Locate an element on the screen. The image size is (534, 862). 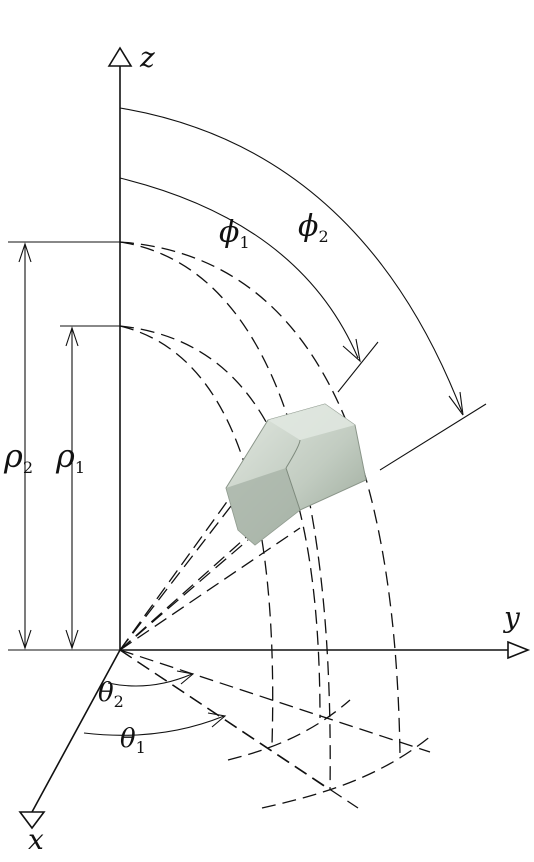
theta2-arc is located at coordinates (150, 680).